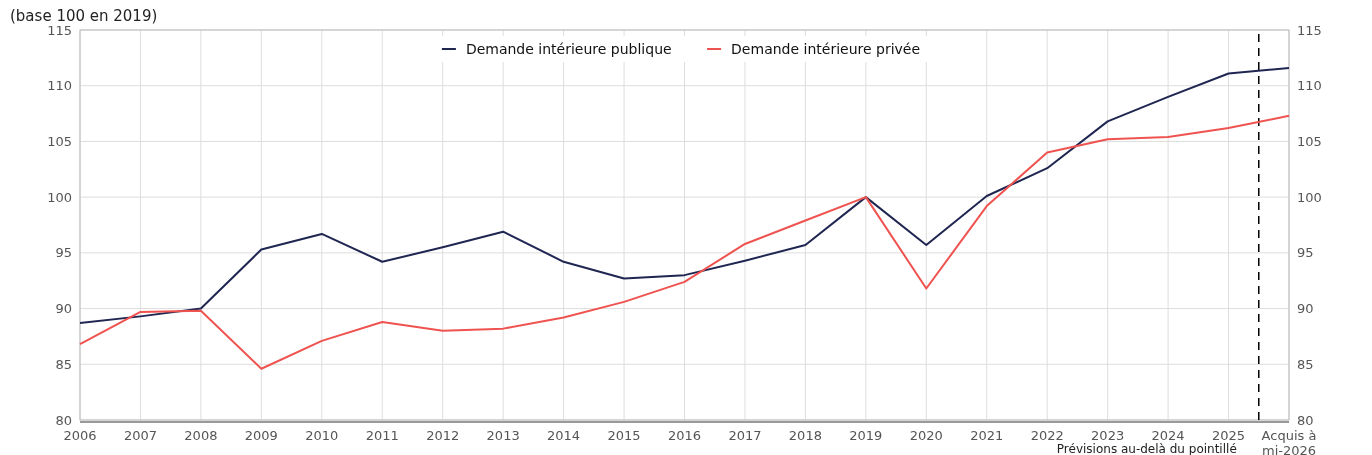 The height and width of the screenshot is (455, 1372). Describe the element at coordinates (1289, 441) in the screenshot. I see `x-tick-label: Acquis à mi-2026` at that location.